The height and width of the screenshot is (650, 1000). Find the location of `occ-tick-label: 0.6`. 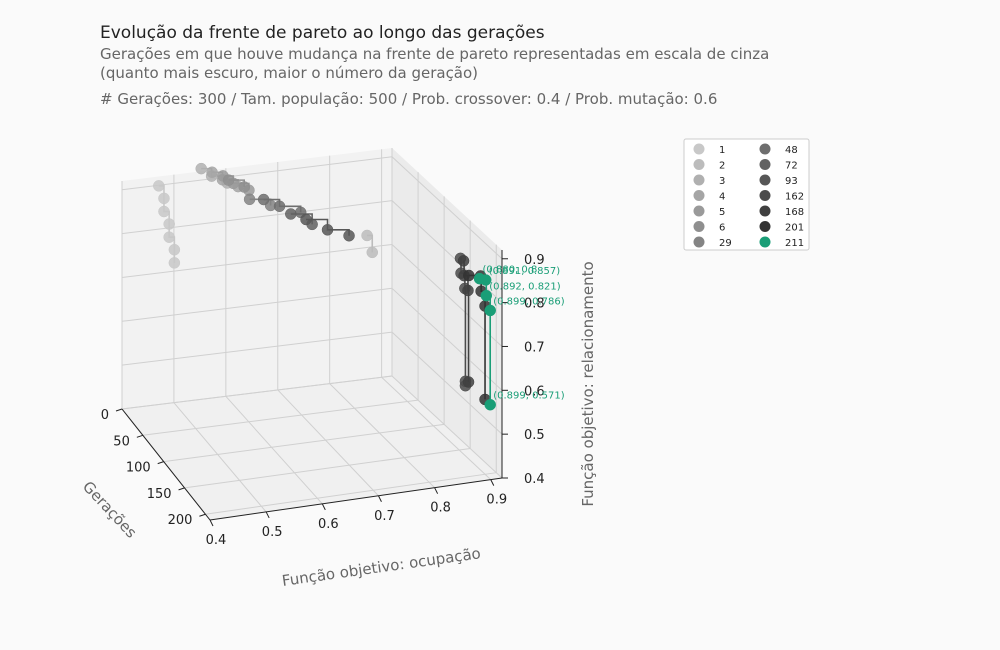

occ-tick-label: 0.6 is located at coordinates (328, 524).